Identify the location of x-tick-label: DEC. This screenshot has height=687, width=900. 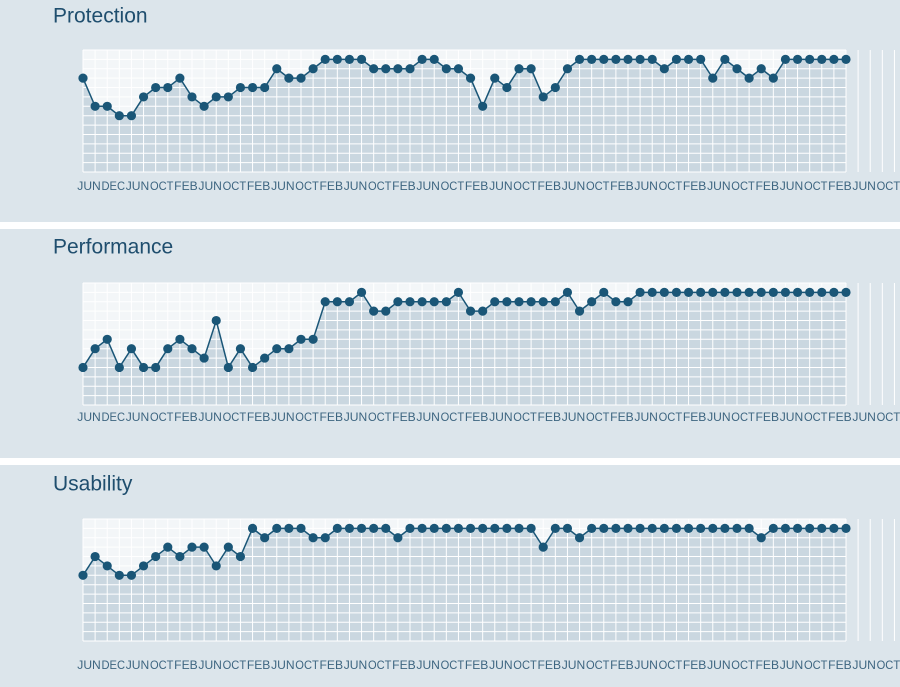
(114, 186).